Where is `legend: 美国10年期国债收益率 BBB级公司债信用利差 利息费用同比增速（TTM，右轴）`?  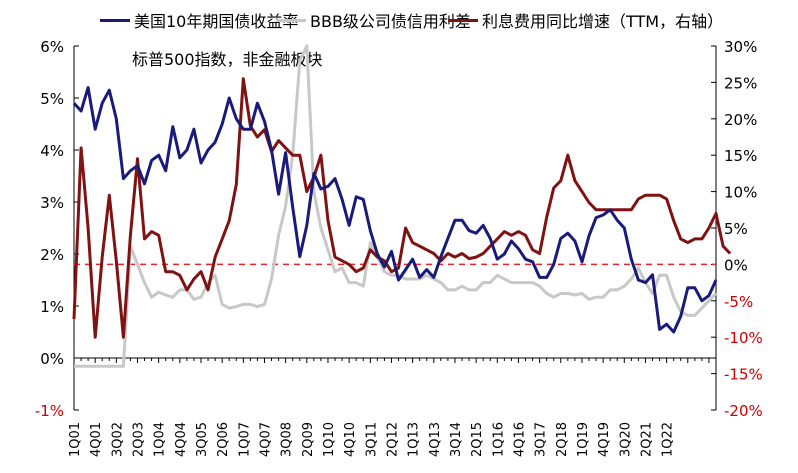
legend: 美国10年期国债收益率 BBB级公司债信用利差 利息费用同比增速（TTM，右轴） is located at coordinates (399, 20).